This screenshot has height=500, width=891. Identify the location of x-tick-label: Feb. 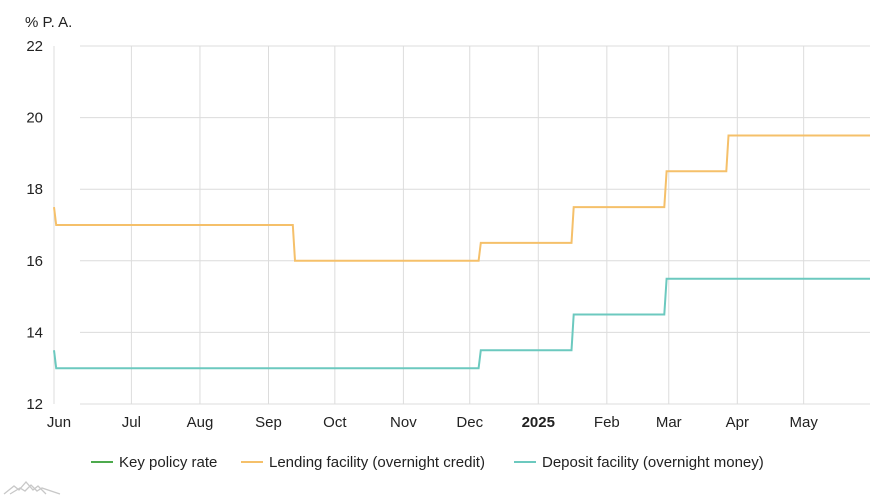
(607, 422).